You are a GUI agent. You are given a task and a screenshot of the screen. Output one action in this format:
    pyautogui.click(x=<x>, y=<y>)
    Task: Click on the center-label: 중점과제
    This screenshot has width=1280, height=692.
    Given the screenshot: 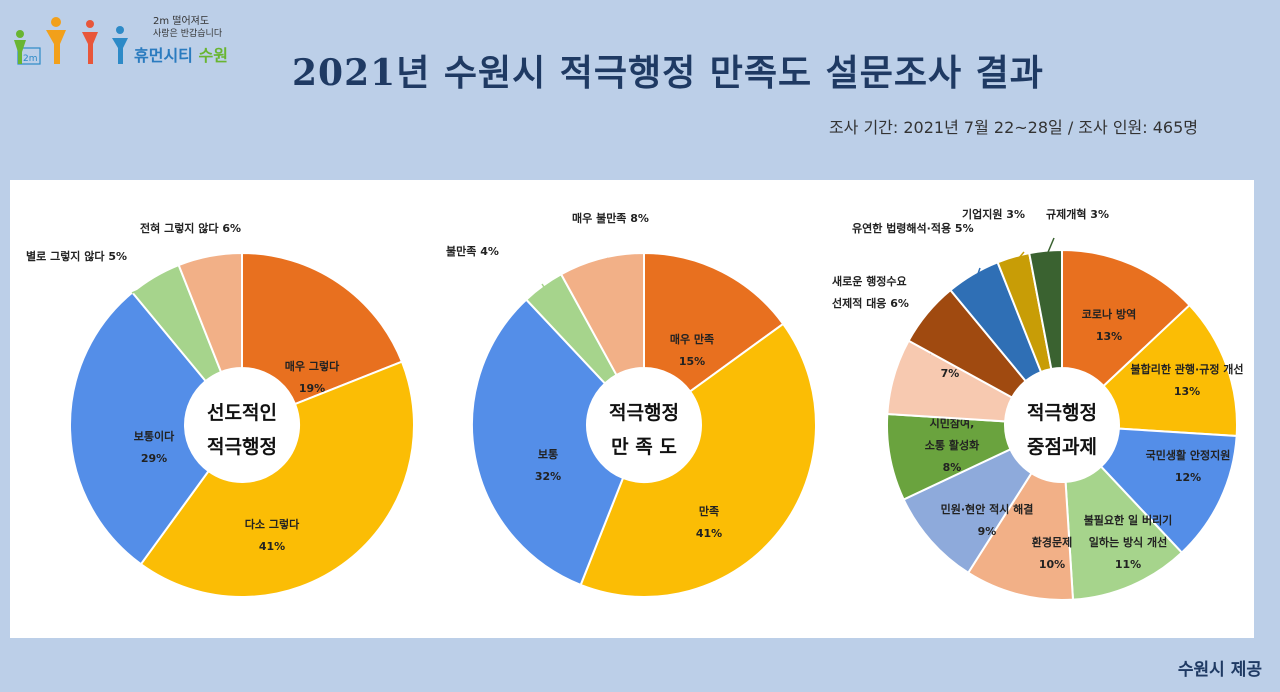 What is the action you would take?
    pyautogui.click(x=1062, y=447)
    